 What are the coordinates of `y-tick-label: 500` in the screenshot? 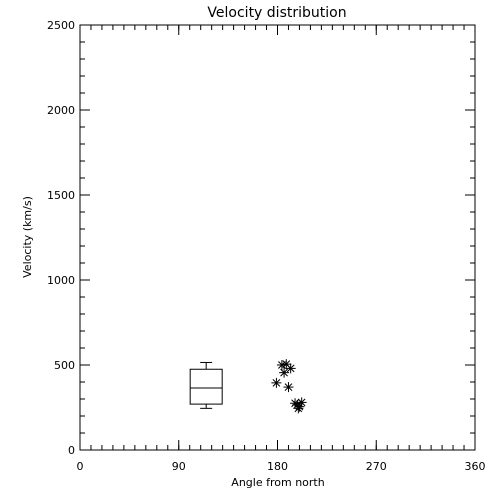 It's located at (64, 365).